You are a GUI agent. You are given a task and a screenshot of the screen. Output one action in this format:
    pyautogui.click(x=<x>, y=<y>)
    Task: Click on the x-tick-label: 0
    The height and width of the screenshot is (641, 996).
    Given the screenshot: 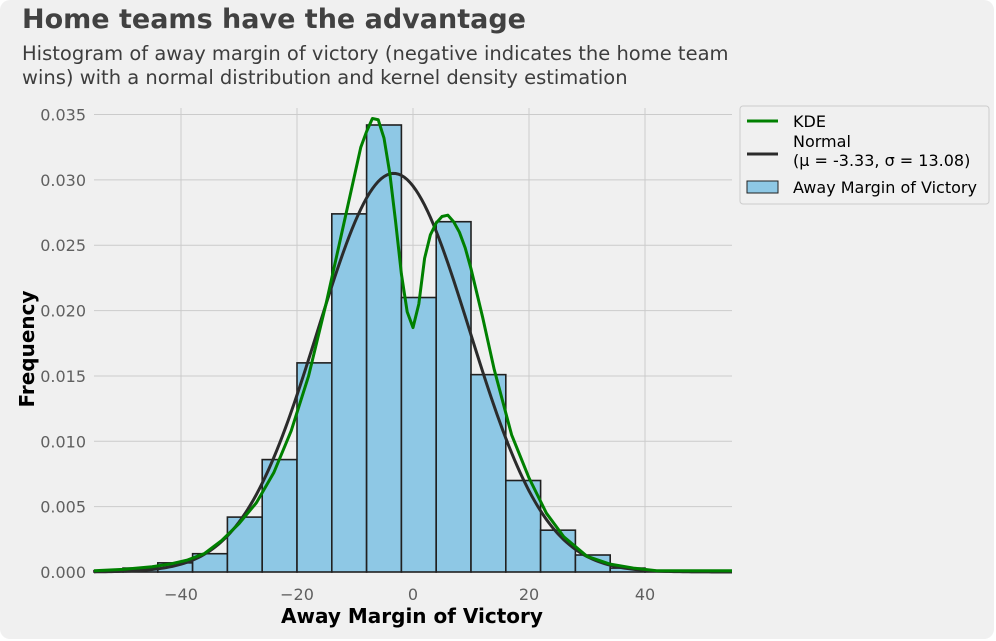 What is the action you would take?
    pyautogui.click(x=413, y=594)
    